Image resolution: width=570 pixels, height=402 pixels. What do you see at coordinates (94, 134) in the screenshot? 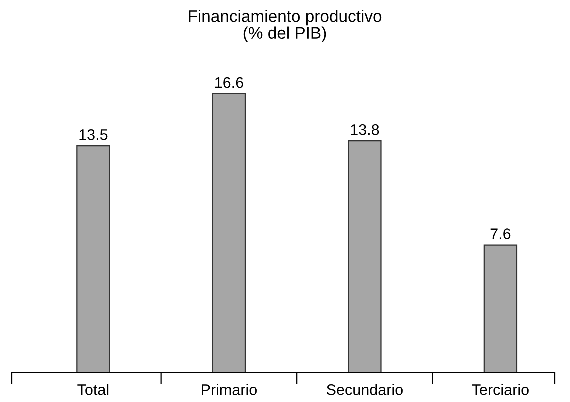
I see `data-label: 13.5` at bounding box center [94, 134].